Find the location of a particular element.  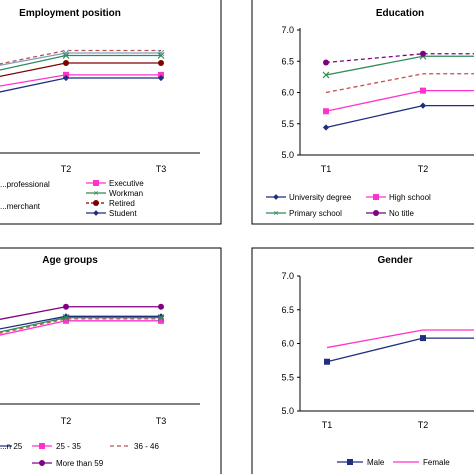

legend-label: 25 - 35 is located at coordinates (68, 446).